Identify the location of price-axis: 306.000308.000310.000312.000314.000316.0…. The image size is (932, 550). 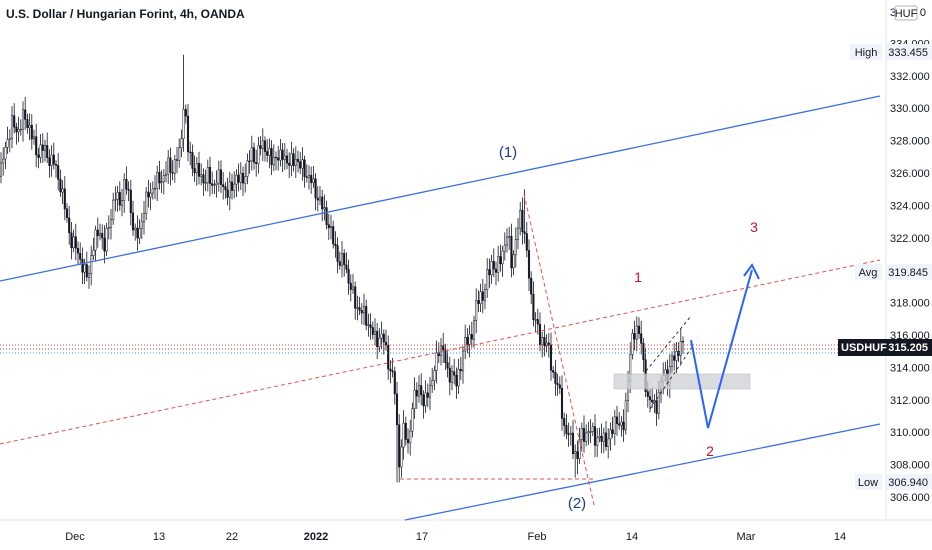
(910, 271).